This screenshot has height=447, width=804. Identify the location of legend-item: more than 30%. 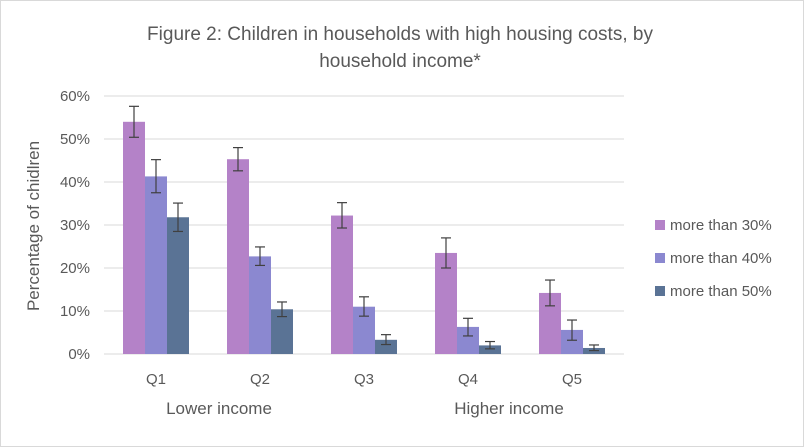
(713, 225).